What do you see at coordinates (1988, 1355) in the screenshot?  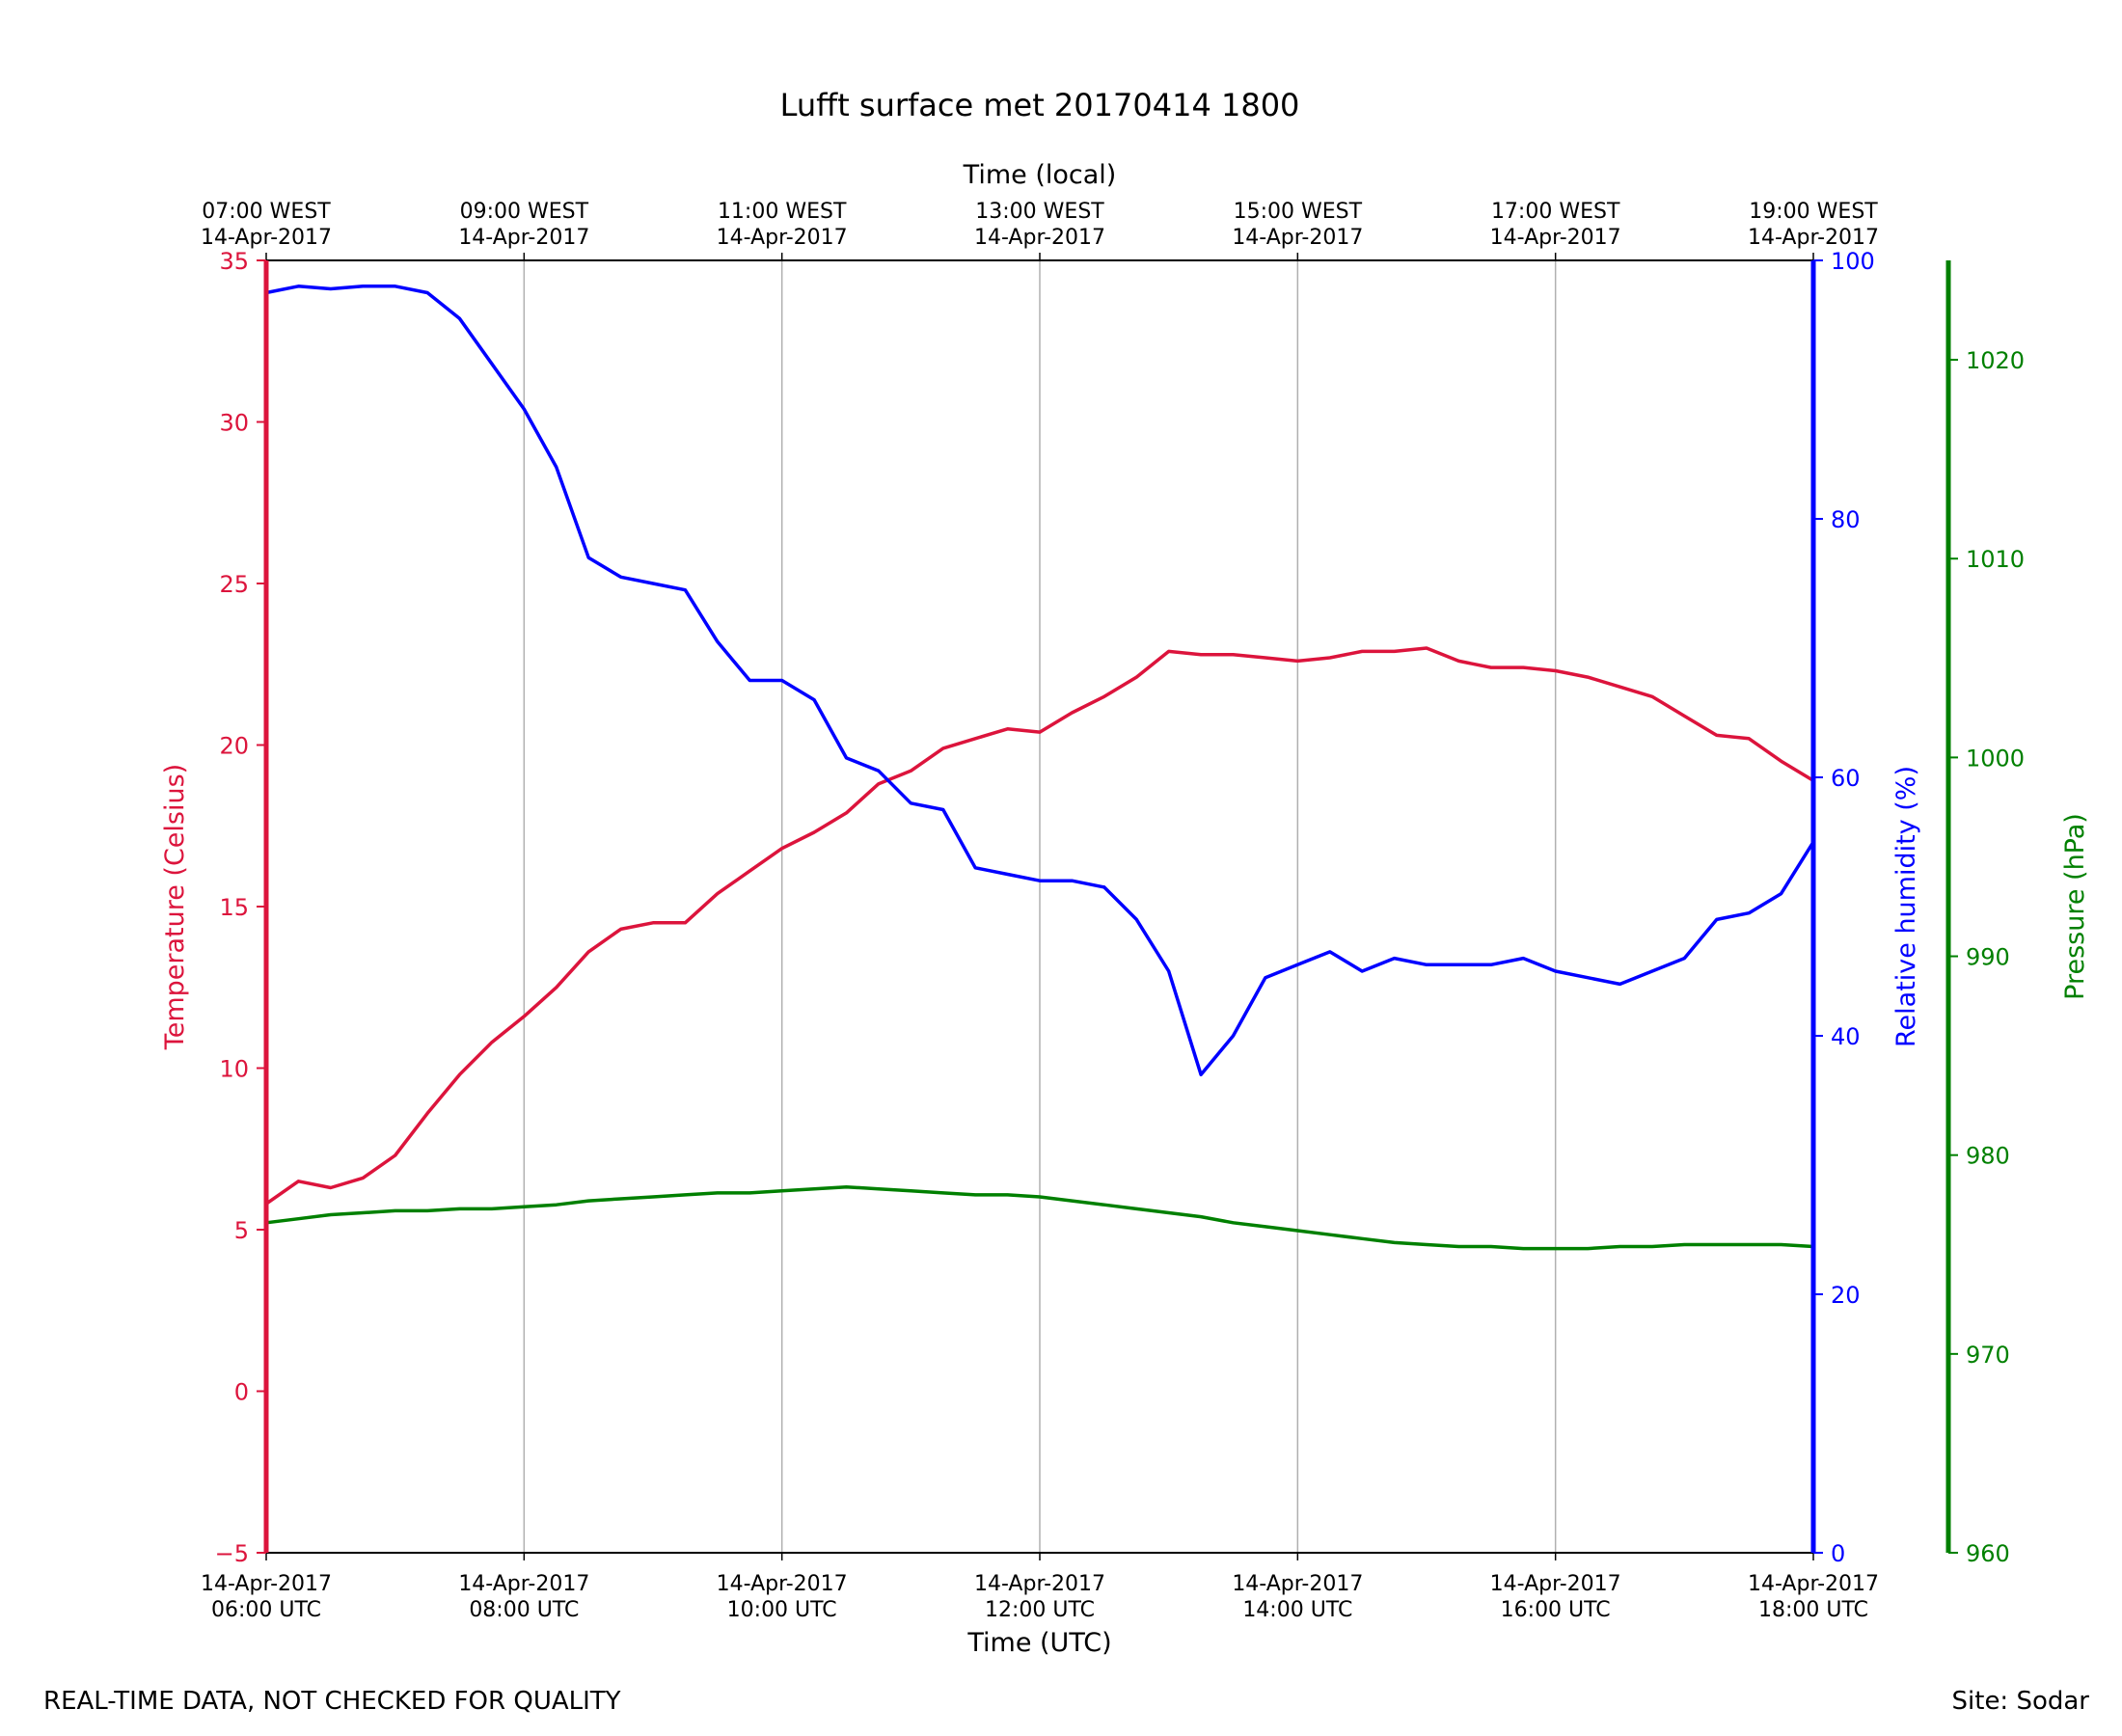 I see `pressure-tick-label: 970` at bounding box center [1988, 1355].